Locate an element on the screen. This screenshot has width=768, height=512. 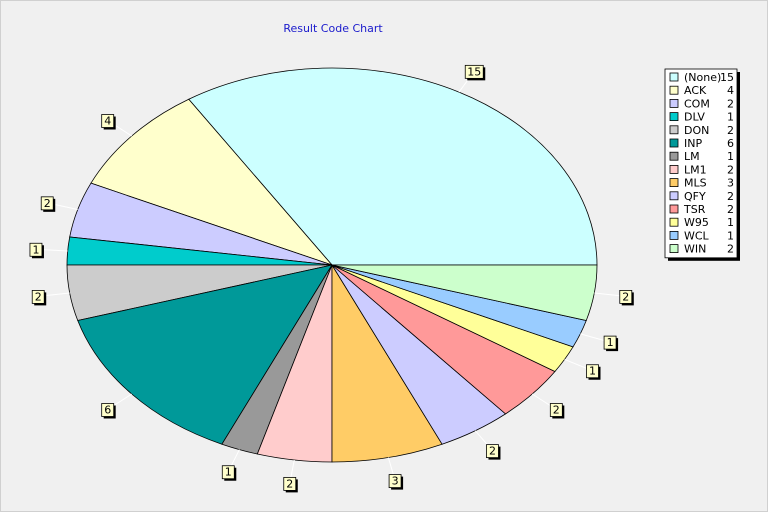
data-label: 6 is located at coordinates (107, 409).